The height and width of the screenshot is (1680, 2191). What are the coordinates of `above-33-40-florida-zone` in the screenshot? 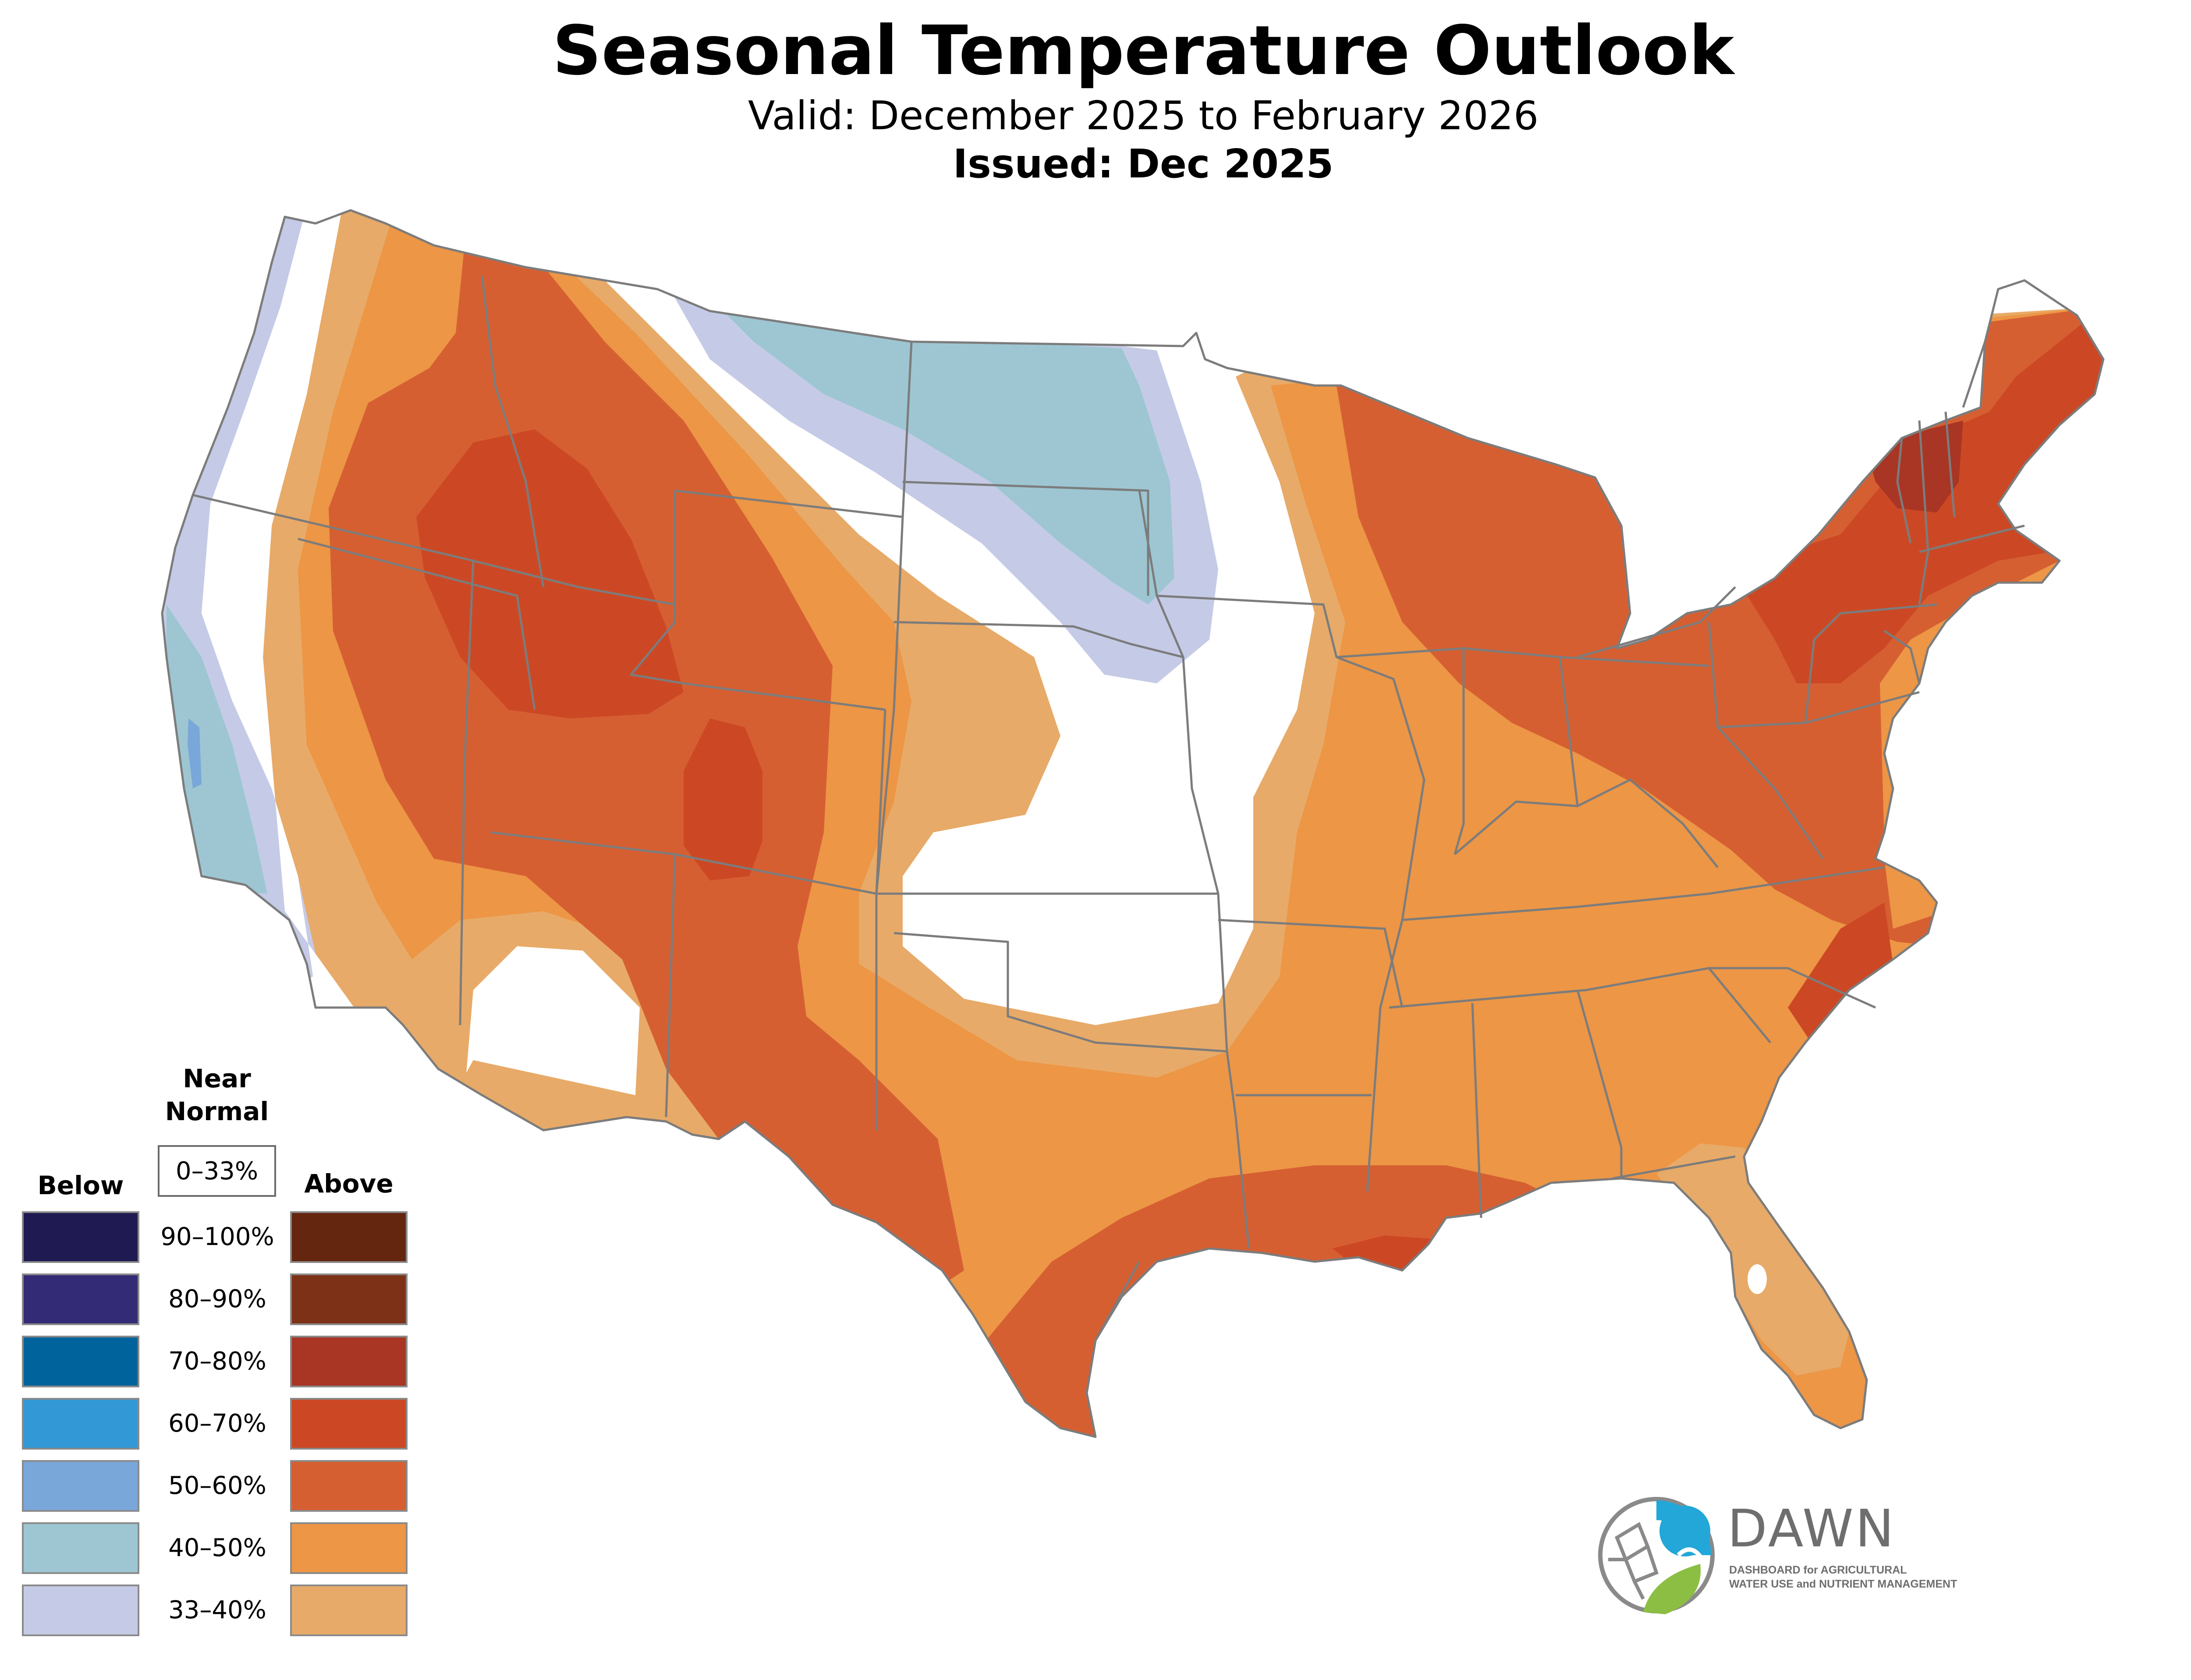 It's located at (1752, 1259).